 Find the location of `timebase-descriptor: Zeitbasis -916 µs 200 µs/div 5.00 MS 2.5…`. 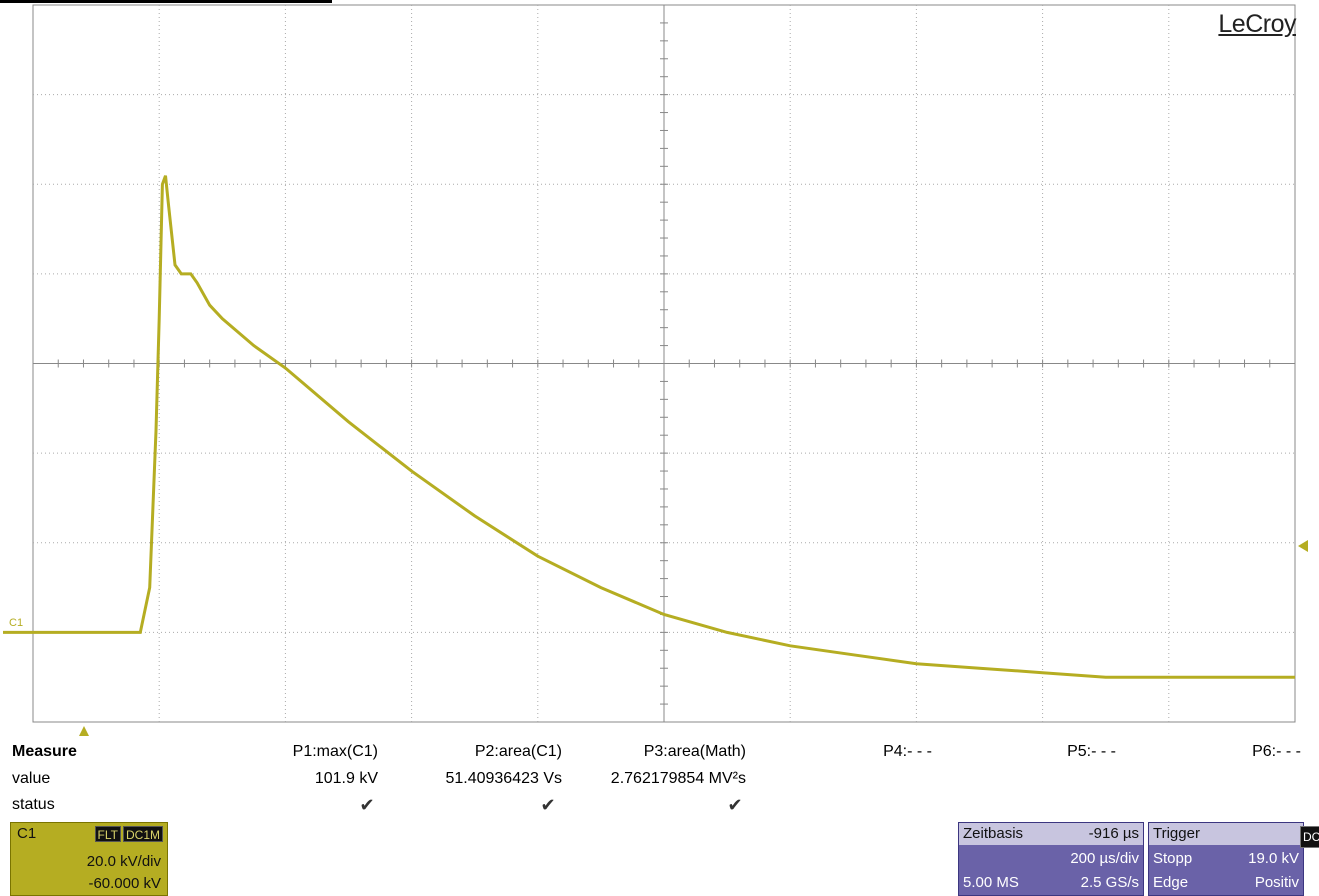

timebase-descriptor: Zeitbasis -916 µs 200 µs/div 5.00 MS 2.5… is located at coordinates (1051, 859).